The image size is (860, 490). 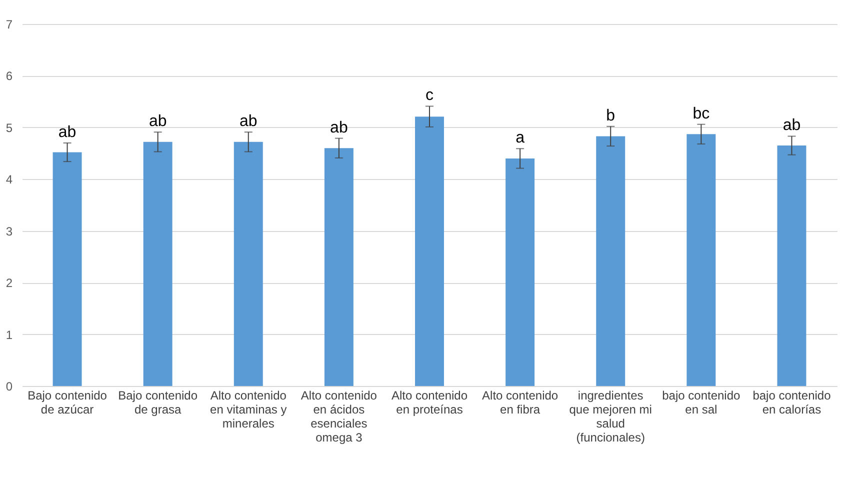 What do you see at coordinates (701, 113) in the screenshot?
I see `annotation: bc` at bounding box center [701, 113].